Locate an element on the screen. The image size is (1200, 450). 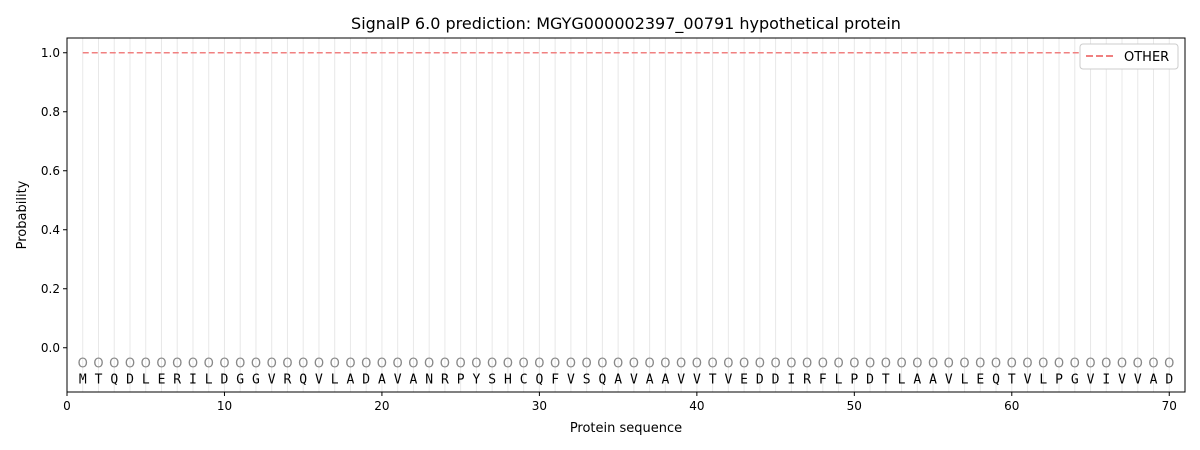
legend-label-other: OTHER is located at coordinates (1146, 57).